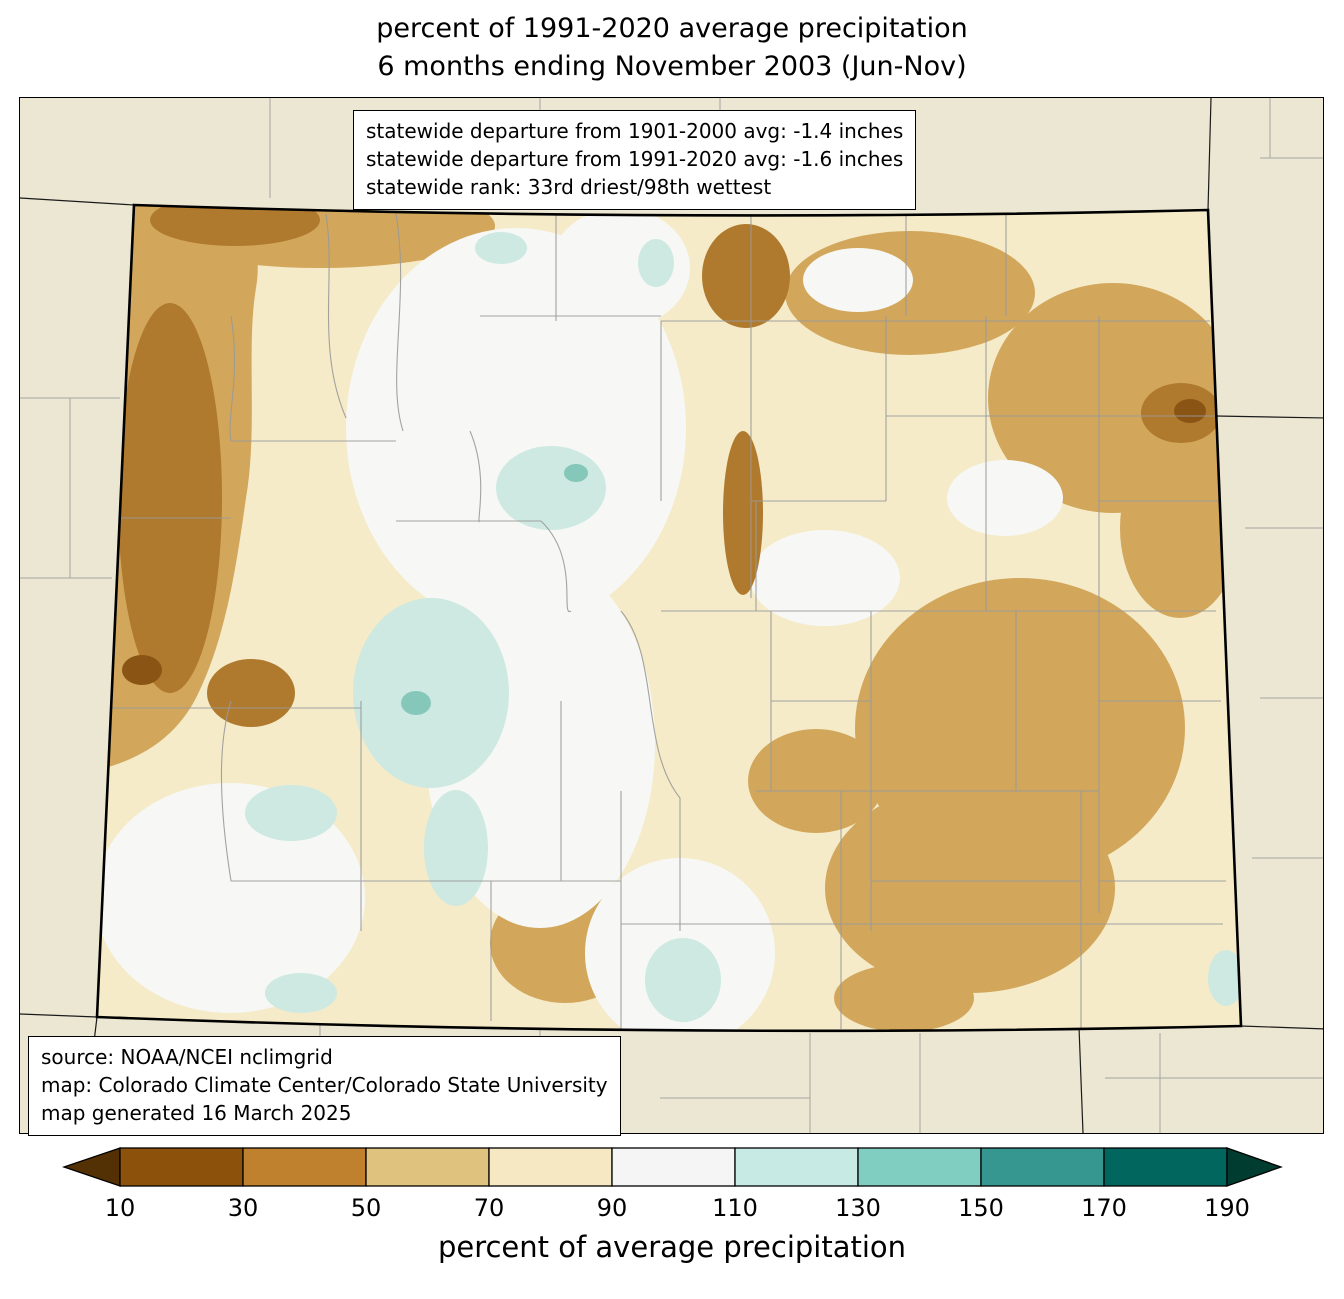  What do you see at coordinates (301, 993) in the screenshot?
I see `precip-region-teal-e` at bounding box center [301, 993].